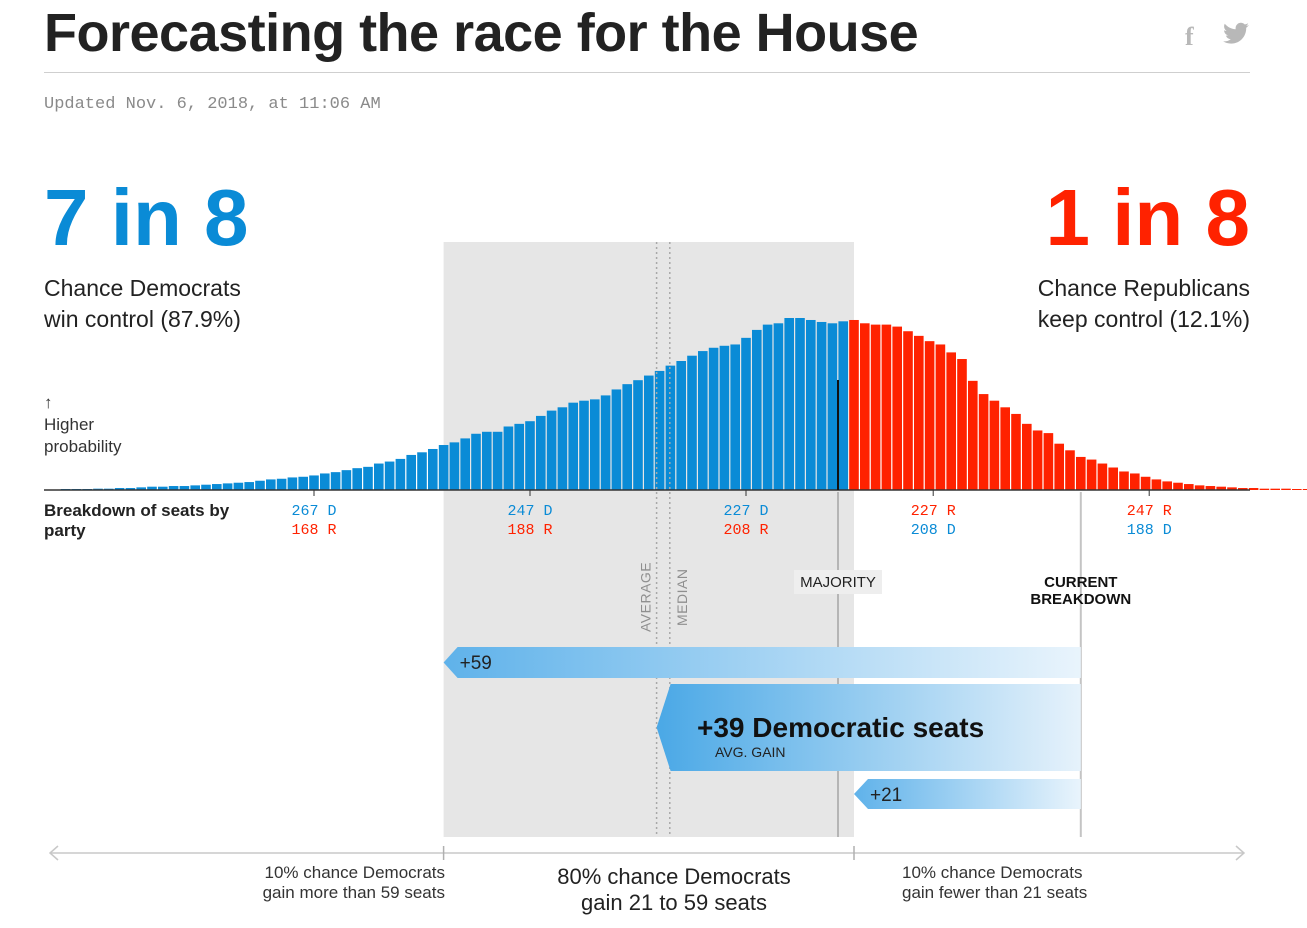  What do you see at coordinates (65, 530) in the screenshot?
I see `x-axis-label-line2: party` at bounding box center [65, 530].